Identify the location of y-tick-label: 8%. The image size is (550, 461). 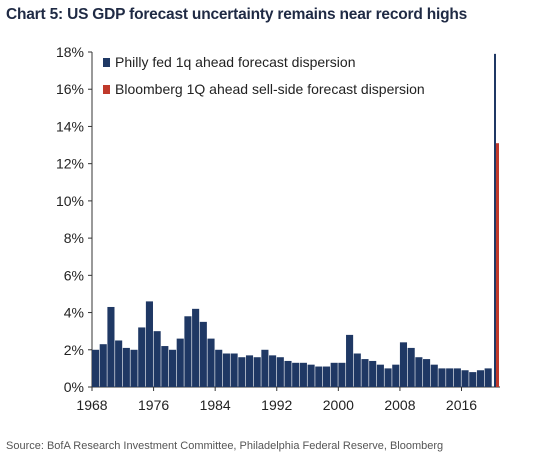
(74, 238).